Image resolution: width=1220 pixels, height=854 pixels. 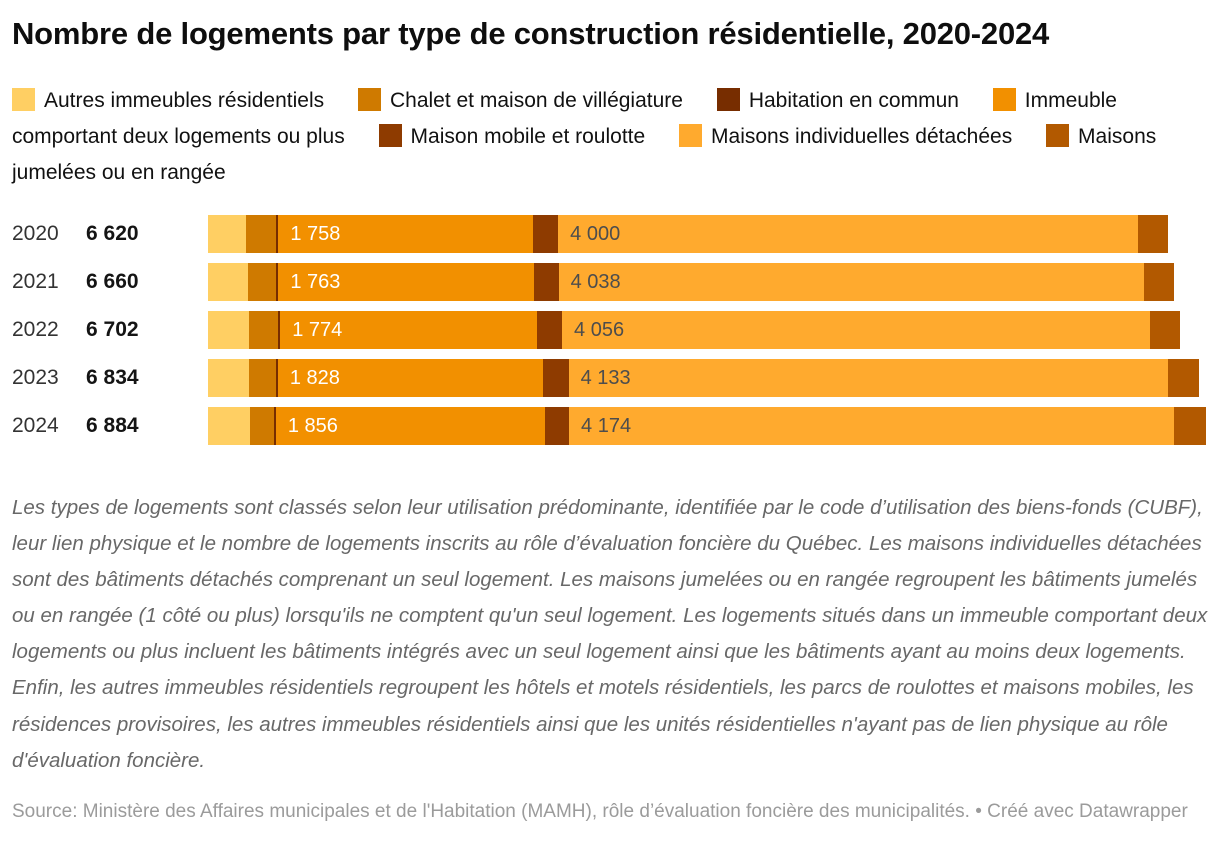 What do you see at coordinates (599, 329) in the screenshot?
I see `segment-value-label: 4 056` at bounding box center [599, 329].